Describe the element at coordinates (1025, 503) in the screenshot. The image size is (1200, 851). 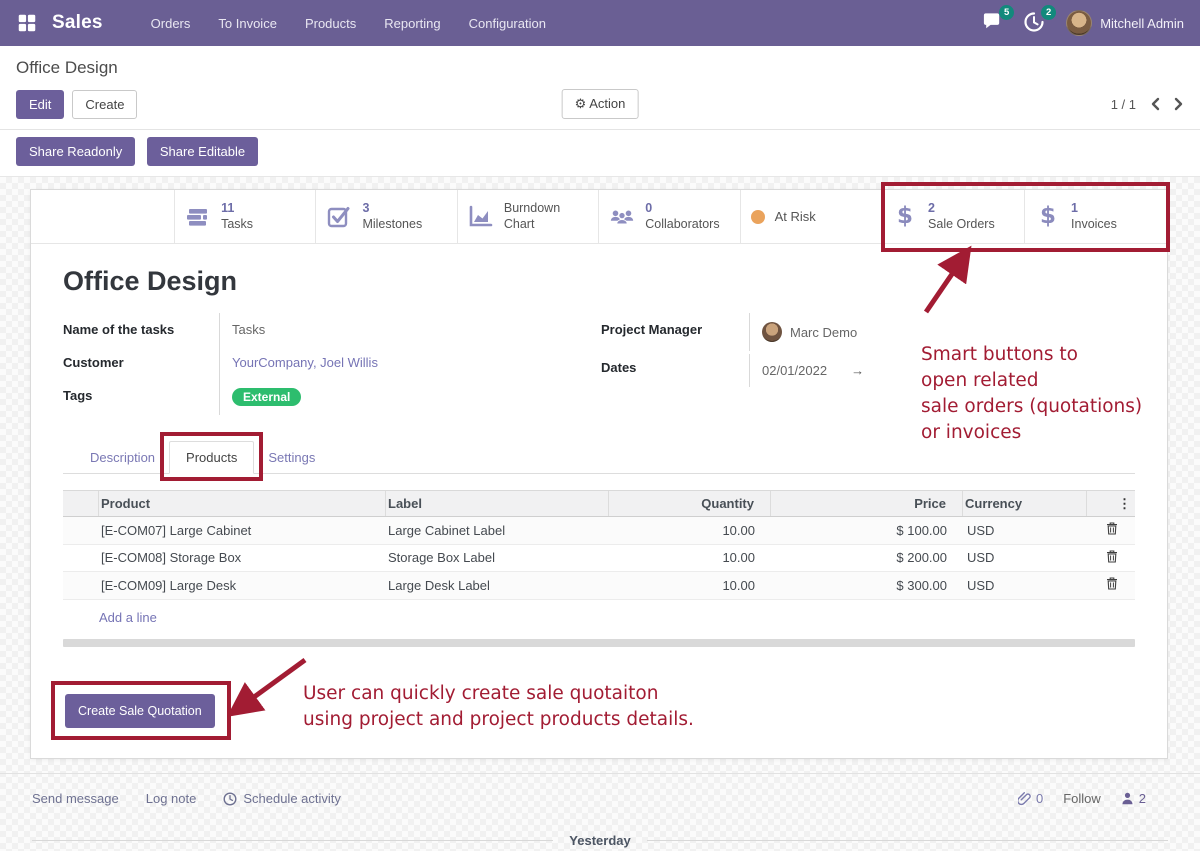
I see `column-header-currency: Currency` at that location.